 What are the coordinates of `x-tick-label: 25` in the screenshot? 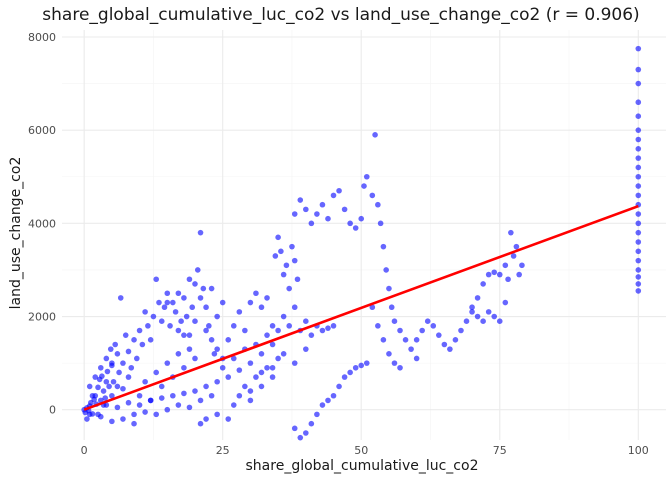 It's located at (223, 450).